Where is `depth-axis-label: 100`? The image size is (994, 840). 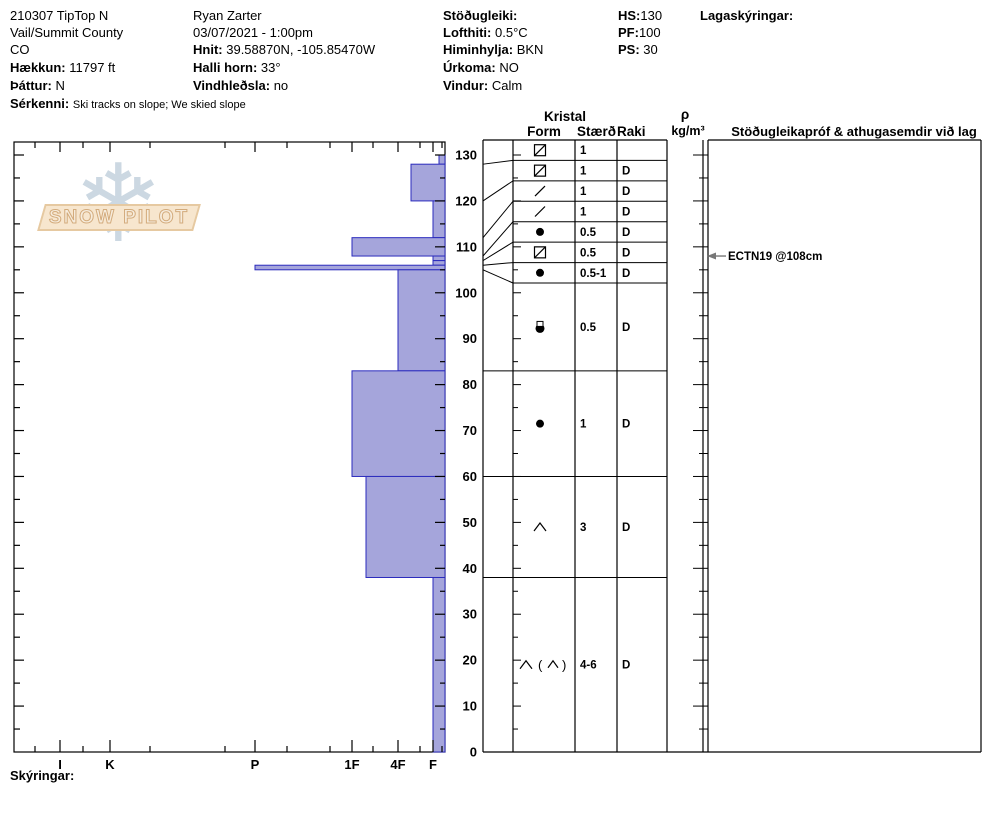
depth-axis-label: 100 is located at coordinates (466, 292).